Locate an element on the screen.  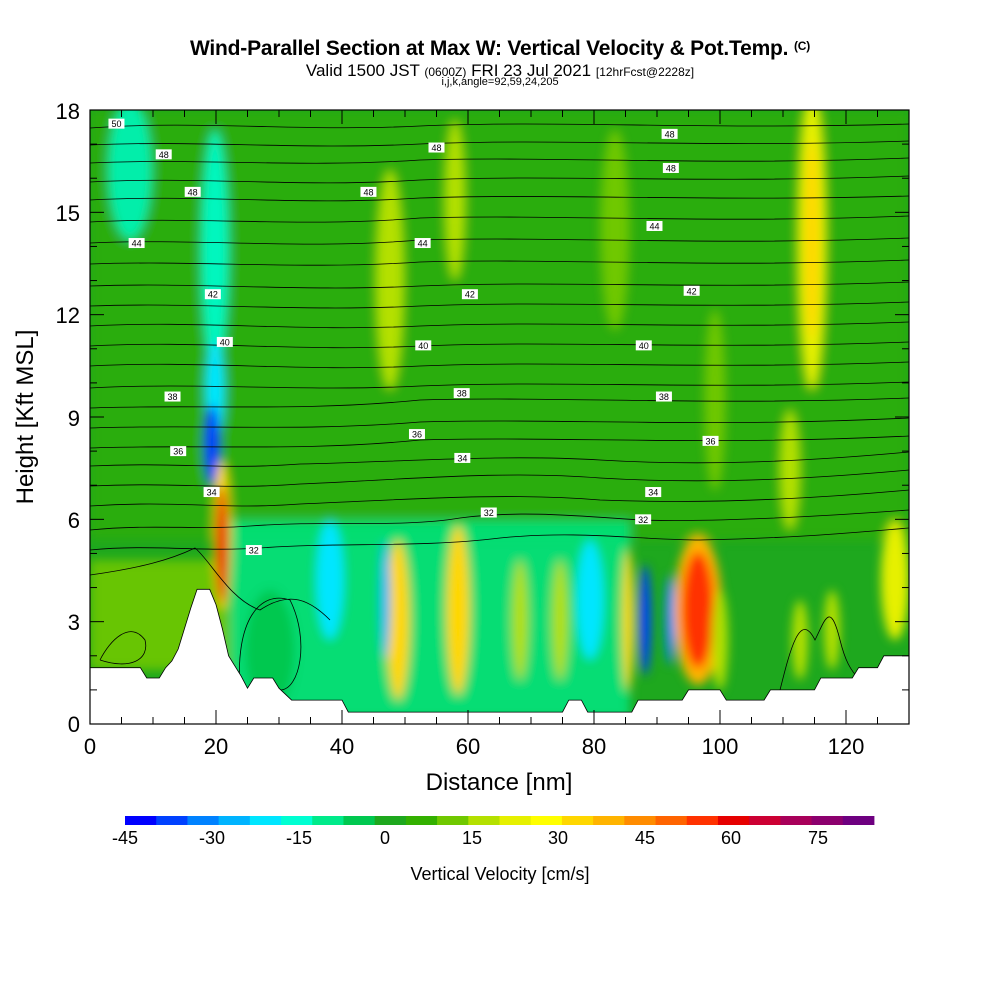
x-axis-tick-labels: 0 20 40 60 80 100 120 is located at coordinates (474, 746).